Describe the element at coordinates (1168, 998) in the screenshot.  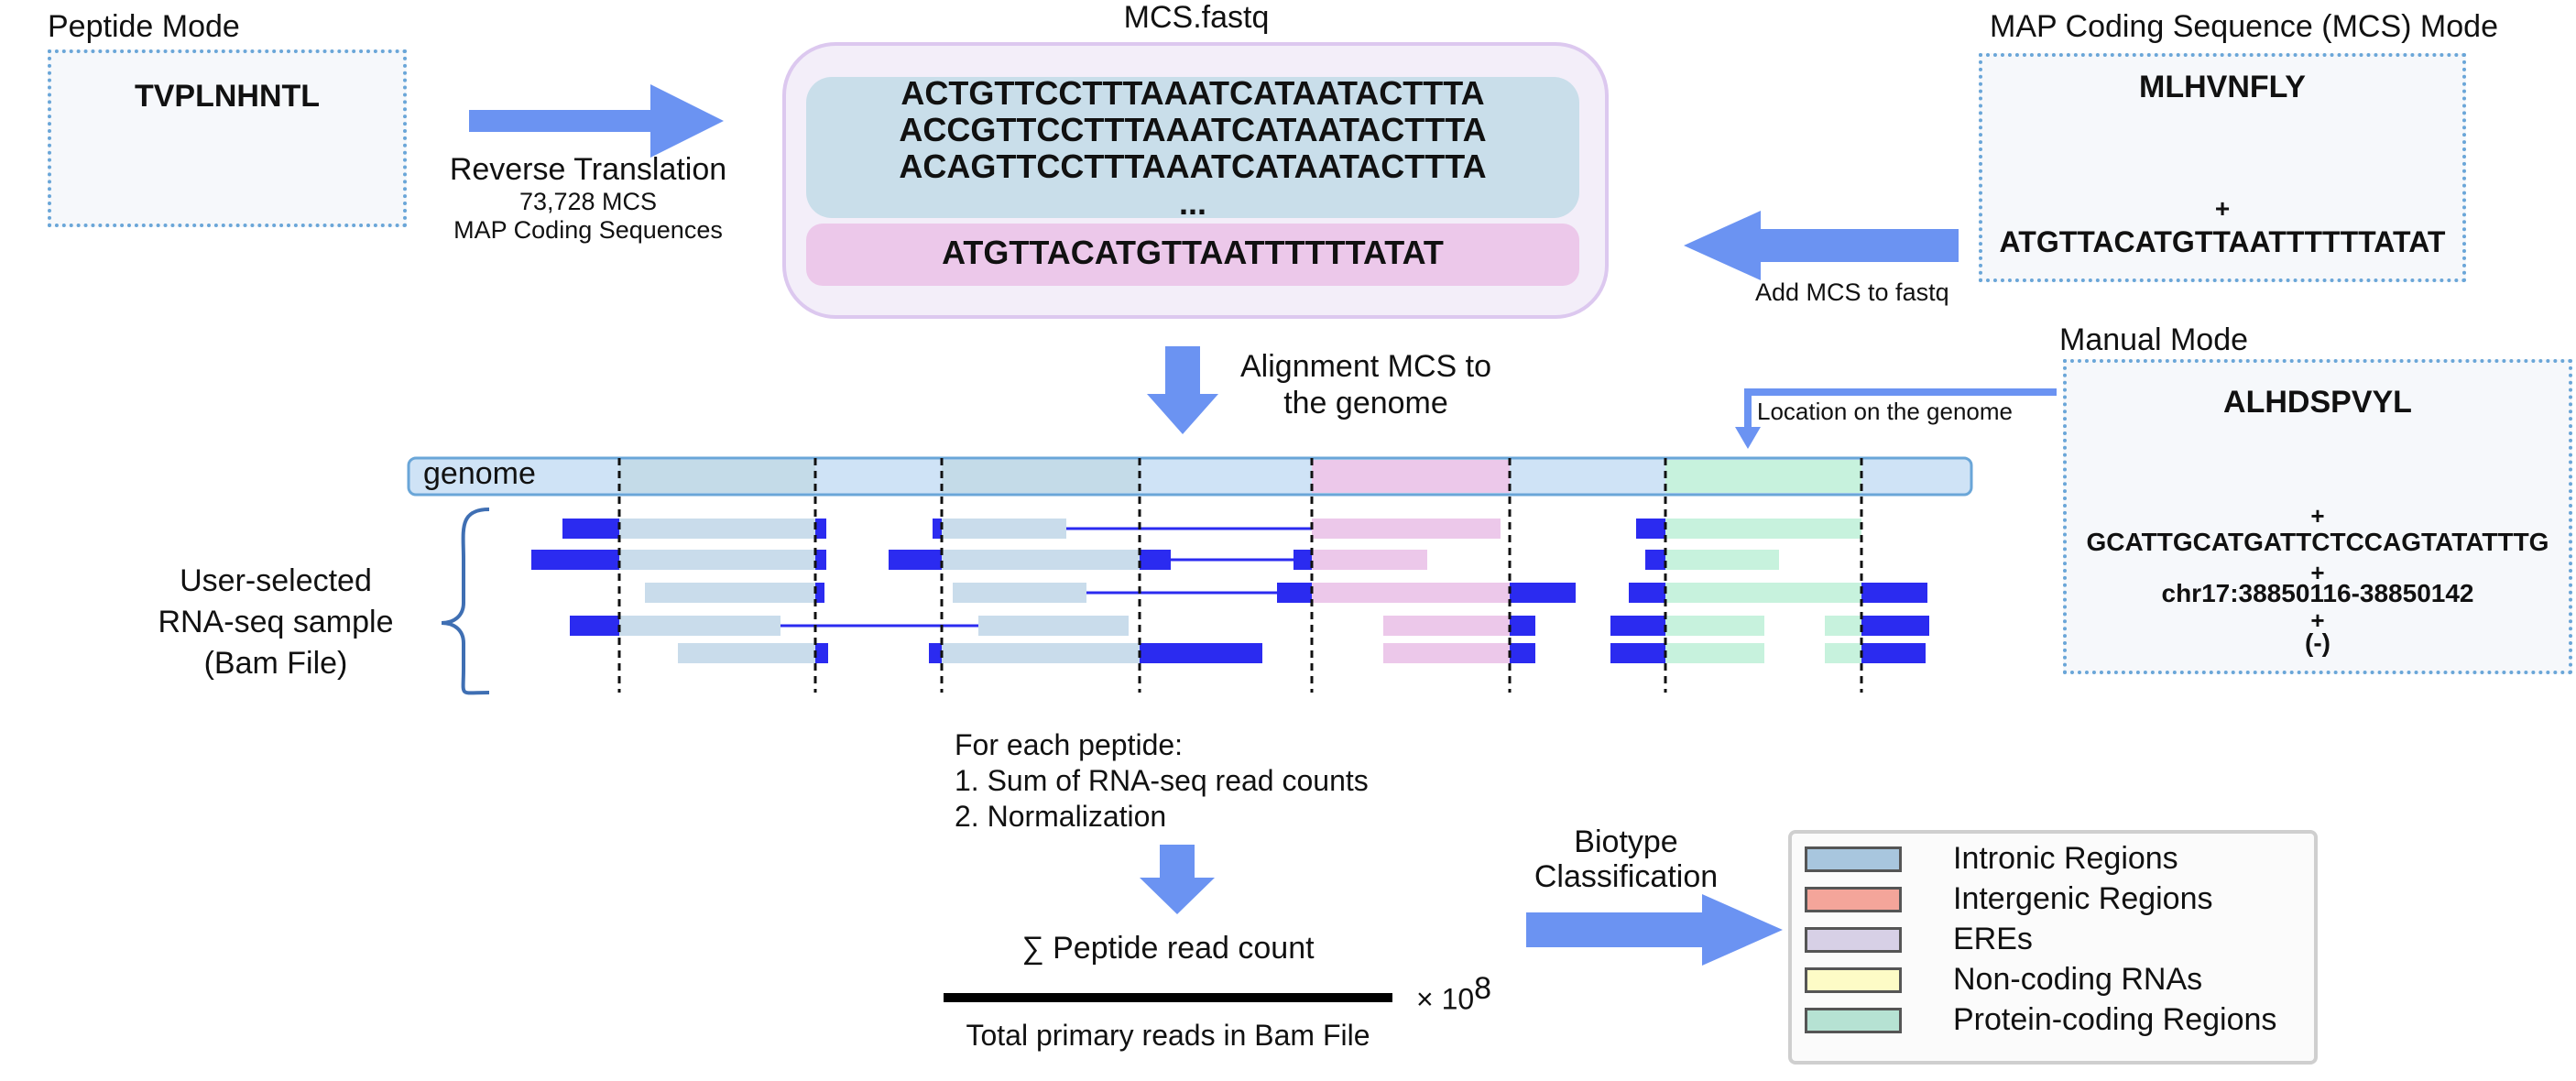
I see `fraction-bar` at that location.